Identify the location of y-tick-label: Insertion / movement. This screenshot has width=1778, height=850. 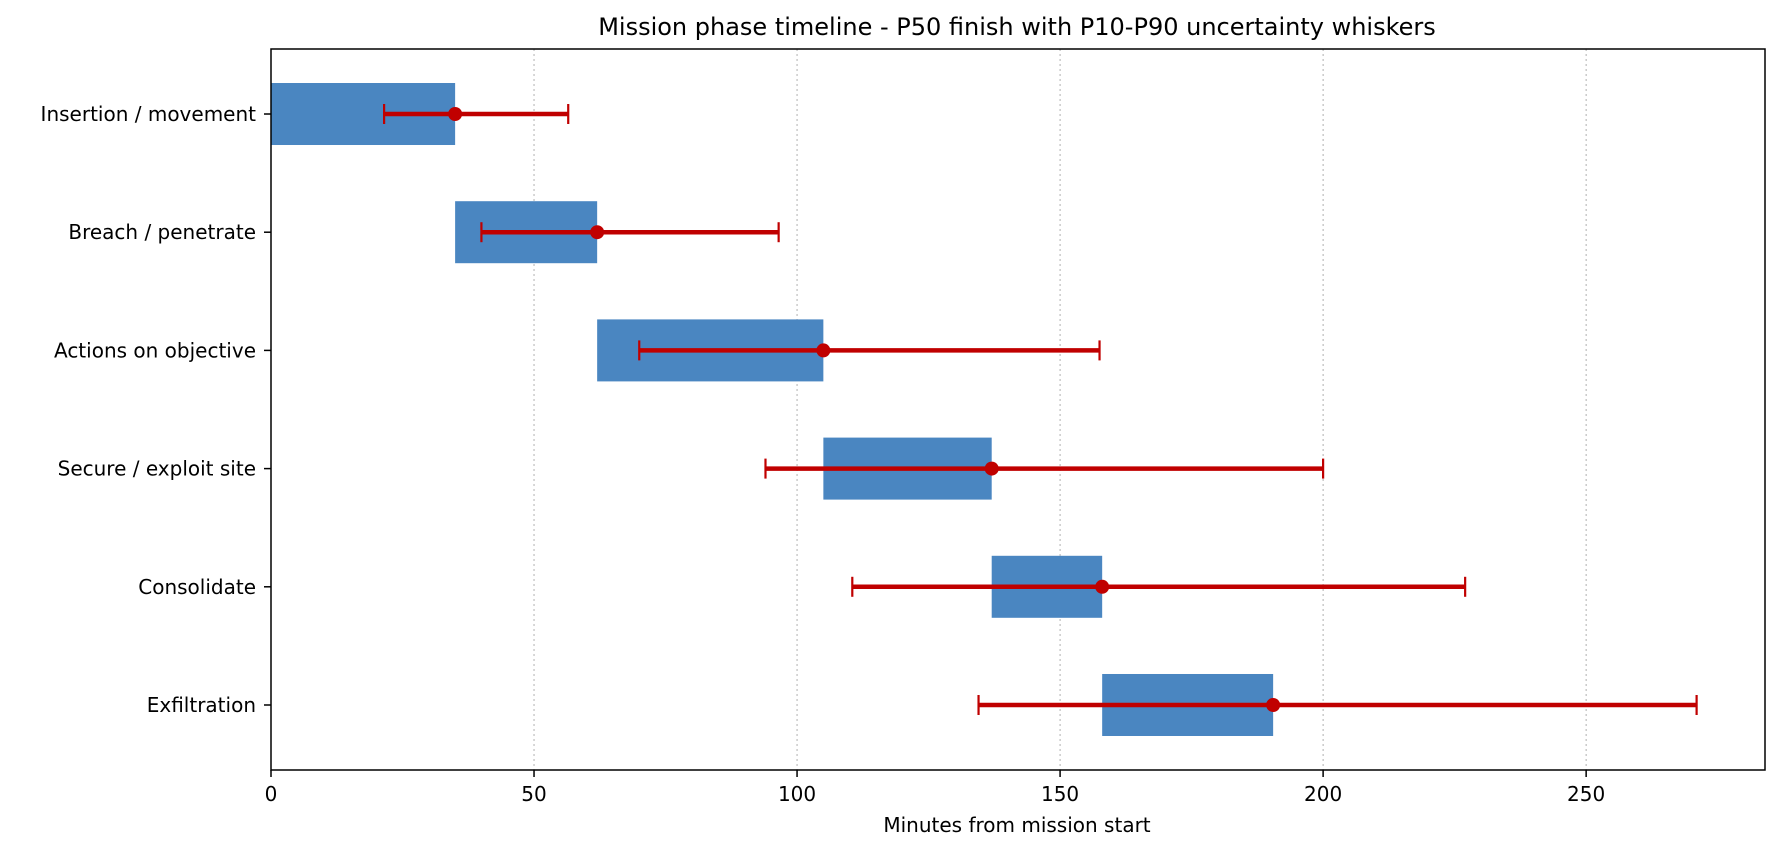
(149, 114).